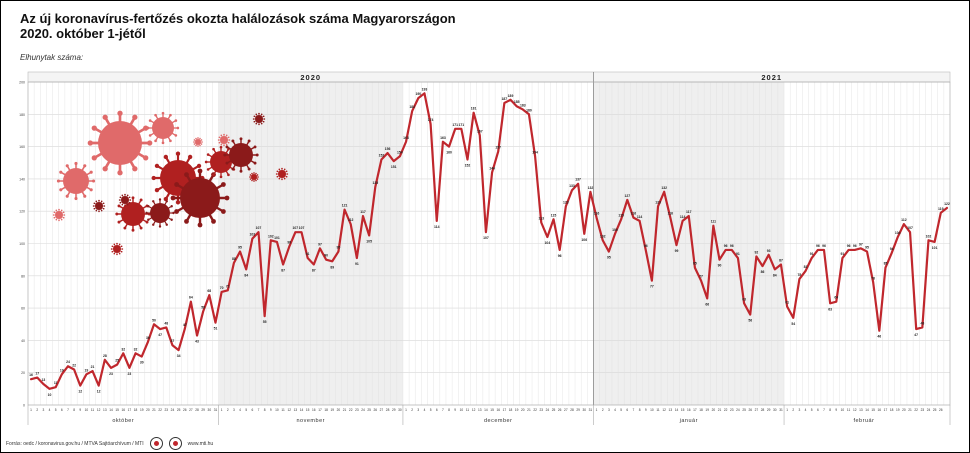 The width and height of the screenshot is (970, 453). Describe the element at coordinates (664, 188) in the screenshot. I see `data-label: 132` at that location.